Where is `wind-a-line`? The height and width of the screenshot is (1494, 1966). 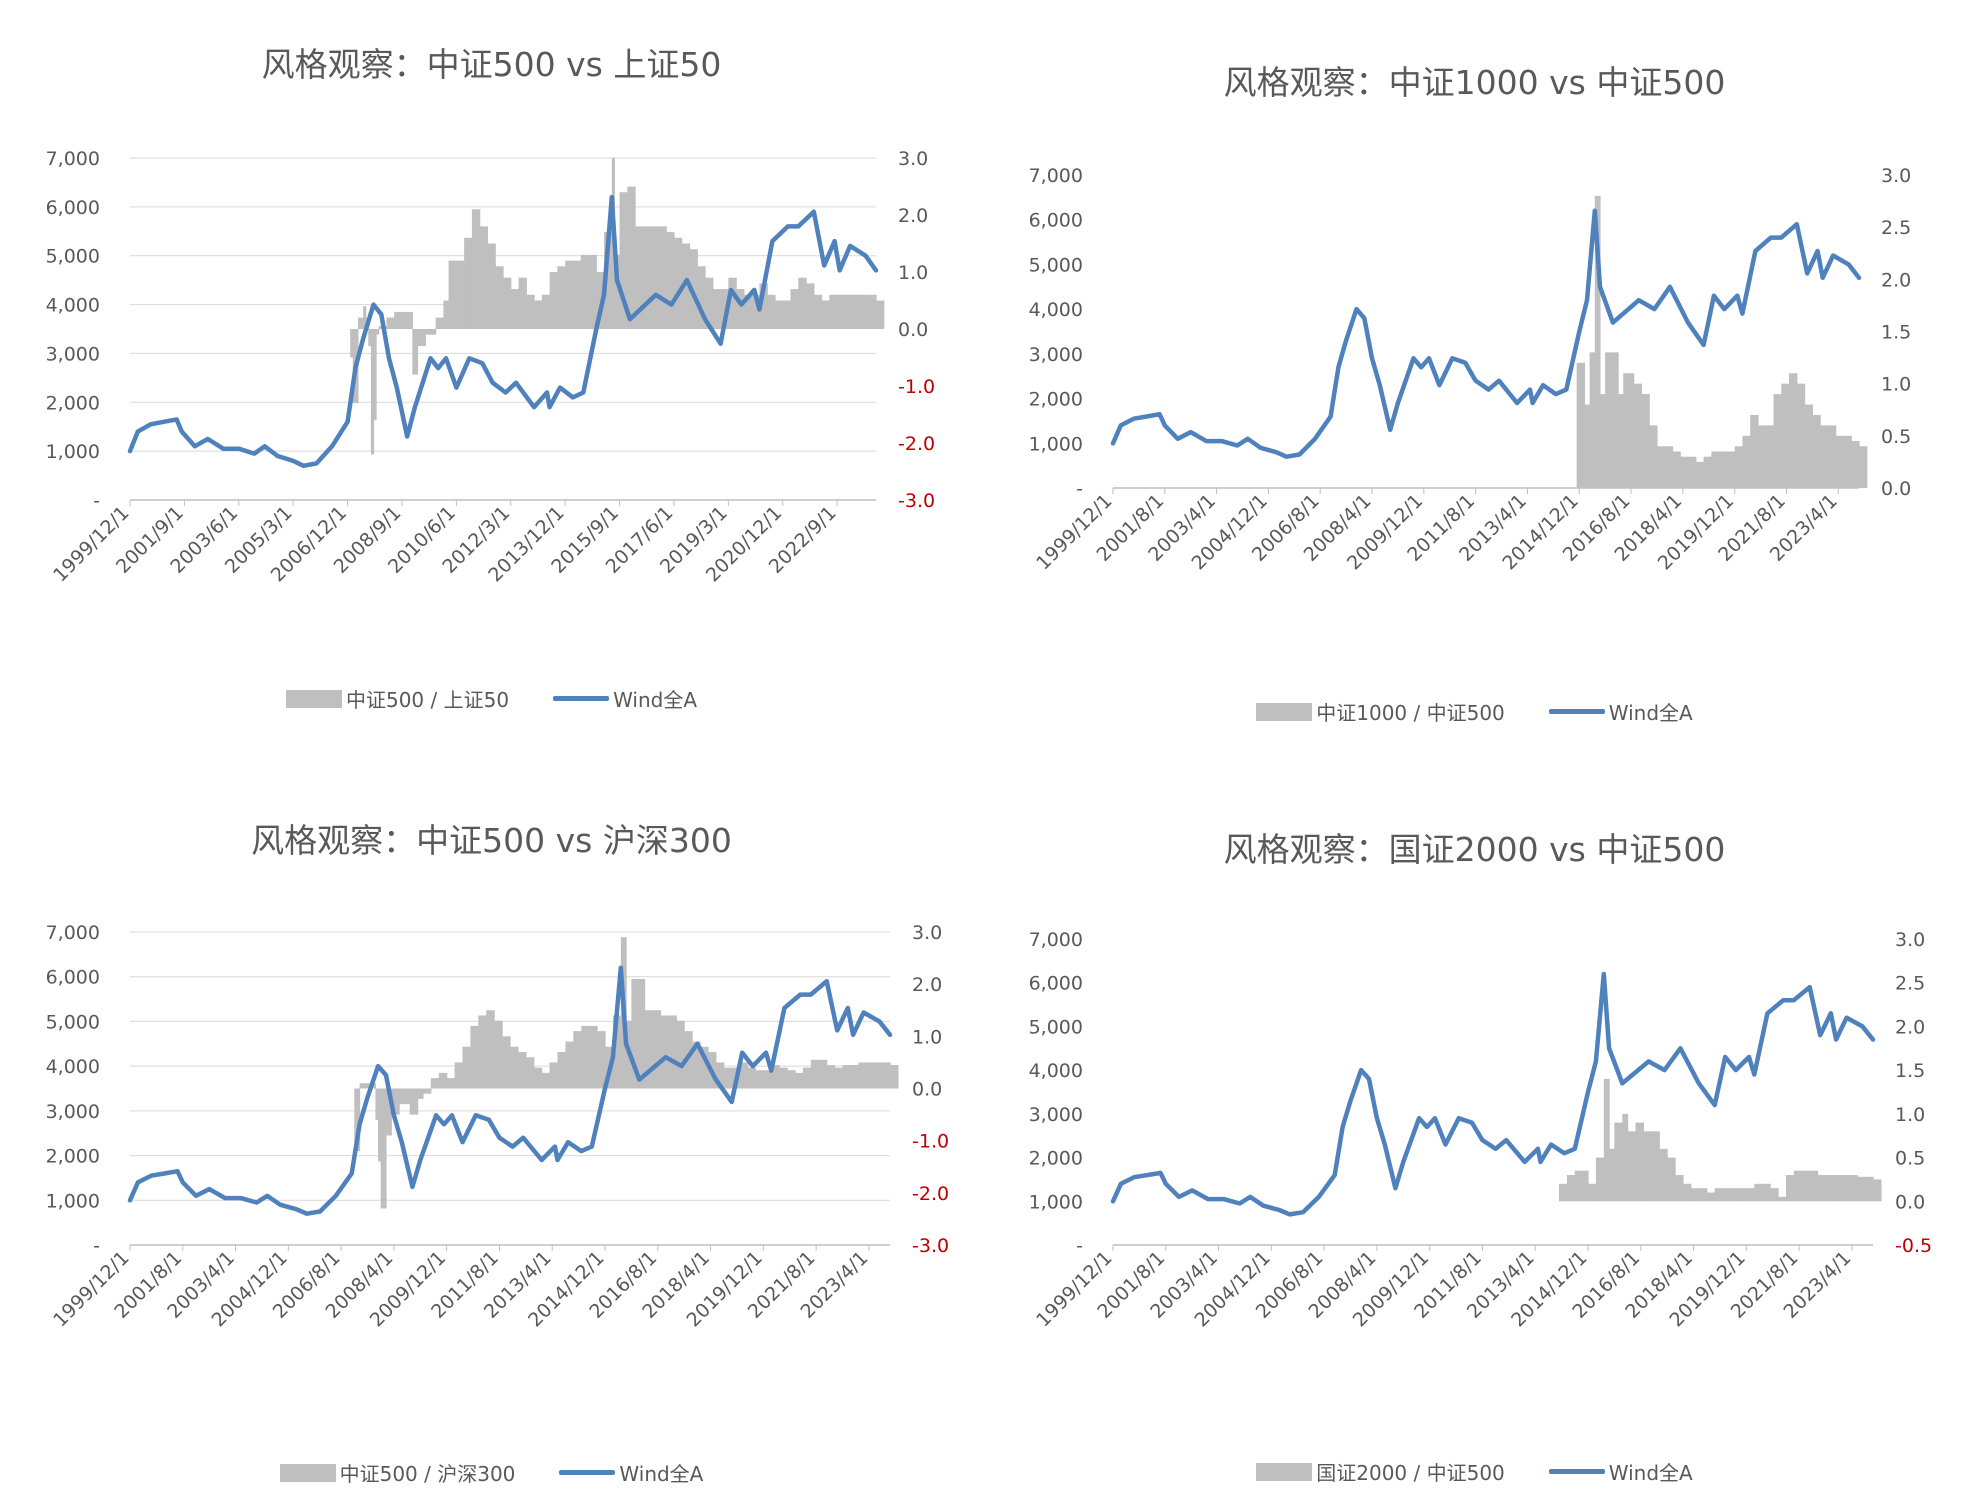
wind-a-line is located at coordinates (510, 1090).